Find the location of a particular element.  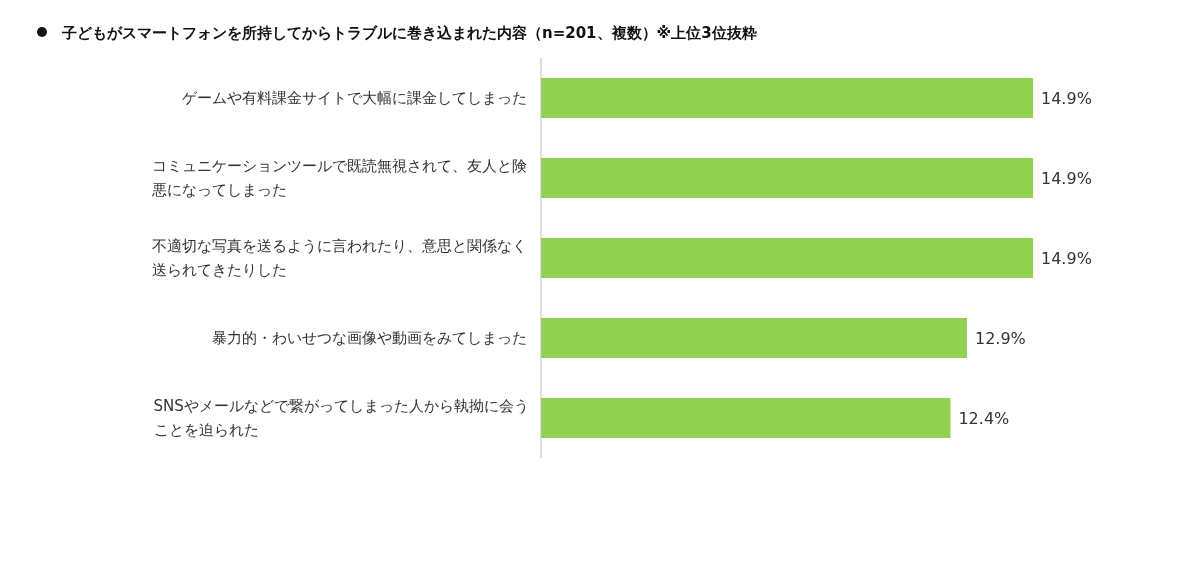

text: 子どもがスマートフォンを所持してからトラブルに巻き込まれた内容（n=201、複数）※上位3位抜粋 is located at coordinates (409, 33).